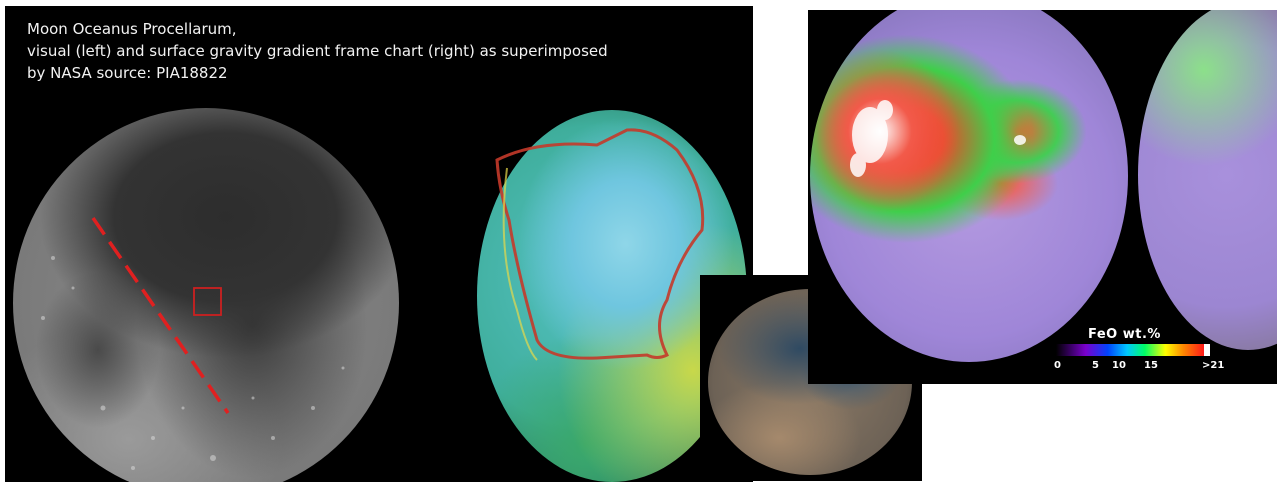 Image resolution: width=1277 pixels, height=487 pixels. What do you see at coordinates (160, 315) in the screenshot?
I see `boundary-dashed-line` at bounding box center [160, 315].